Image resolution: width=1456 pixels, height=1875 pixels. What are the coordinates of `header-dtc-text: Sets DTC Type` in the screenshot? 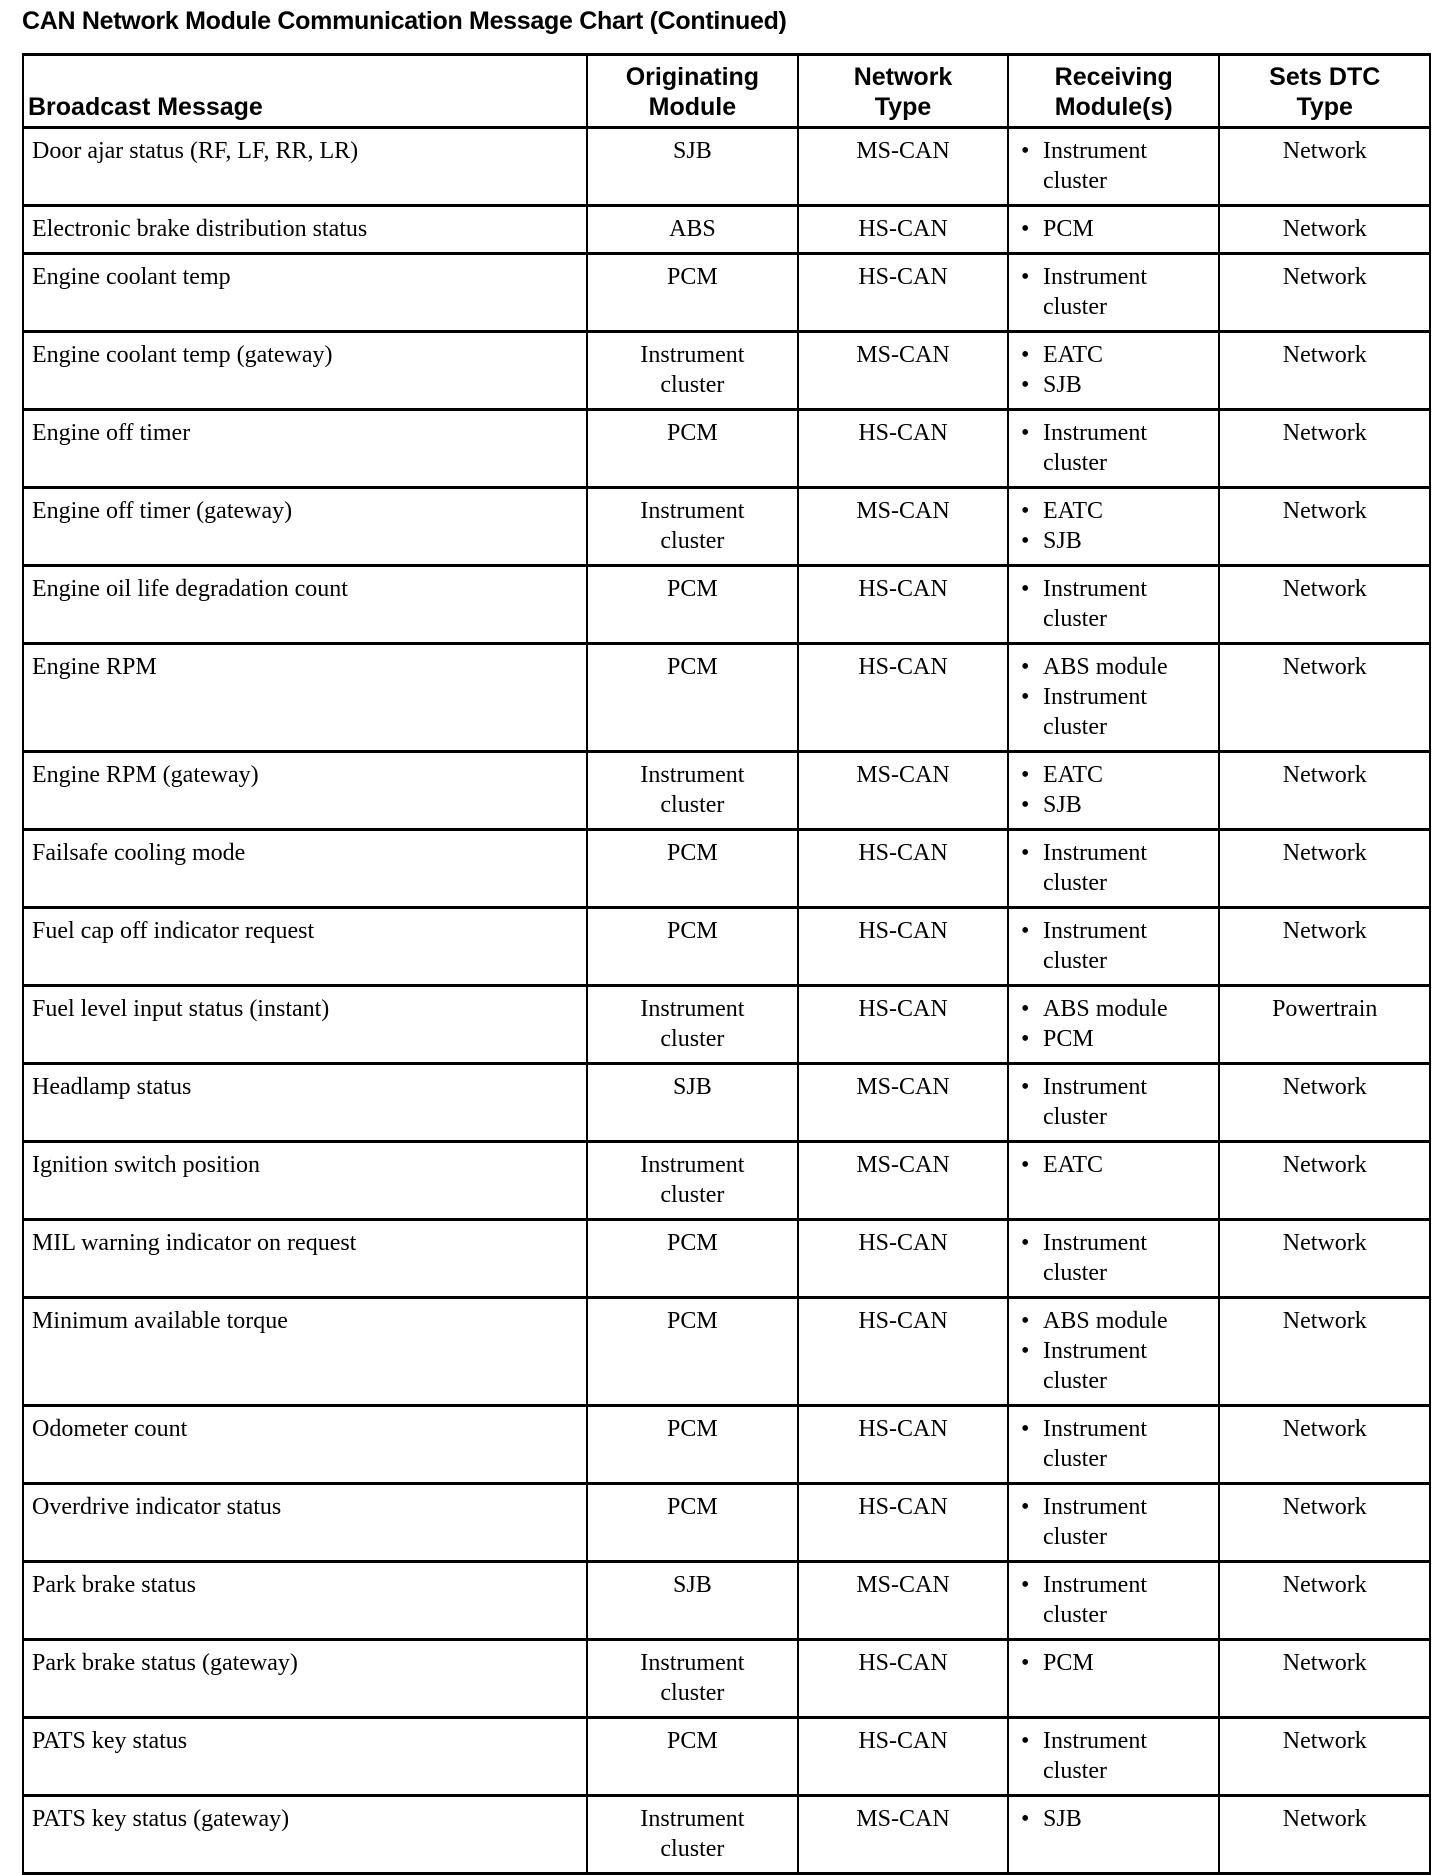 It's located at (1325, 92).